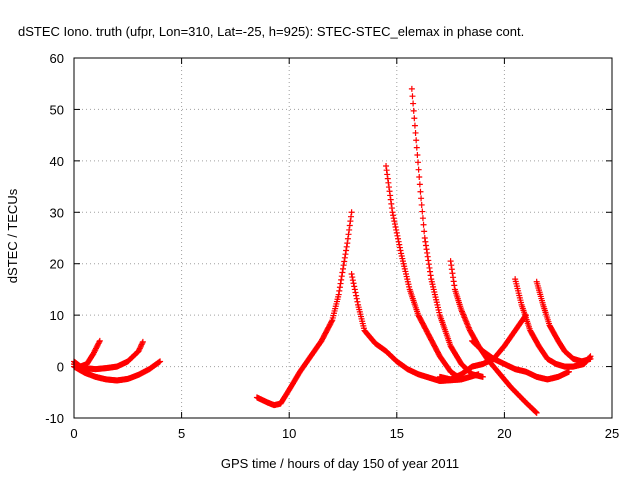 Image resolution: width=640 pixels, height=480 pixels. What do you see at coordinates (54, 238) in the screenshot?
I see `y-tick-labels: -10 0 10 20 30 40 50 60` at bounding box center [54, 238].